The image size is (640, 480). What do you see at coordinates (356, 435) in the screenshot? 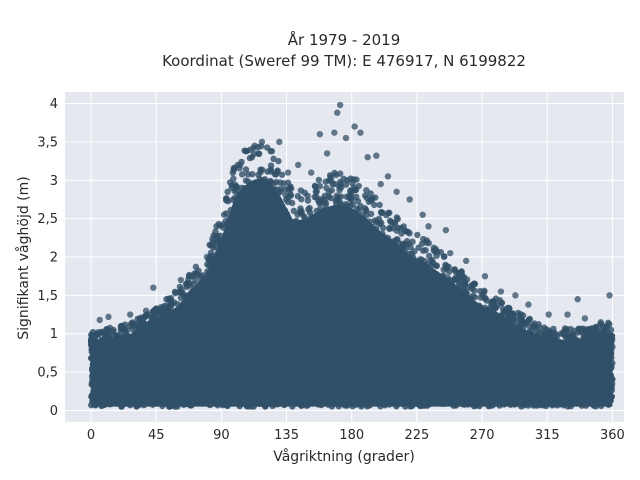
I see `x-tick-labels: 0 45 90 135 180 225 270 315 360` at bounding box center [356, 435].